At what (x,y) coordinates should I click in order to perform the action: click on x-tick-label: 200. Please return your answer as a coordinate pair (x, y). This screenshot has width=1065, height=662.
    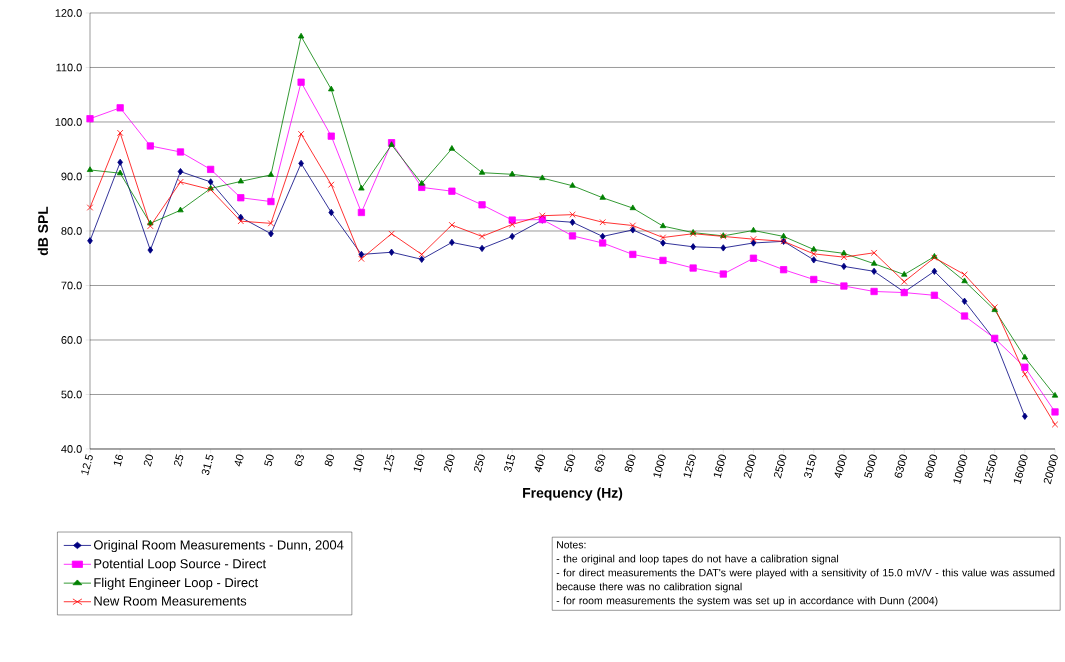
    Looking at the image, I should click on (449, 463).